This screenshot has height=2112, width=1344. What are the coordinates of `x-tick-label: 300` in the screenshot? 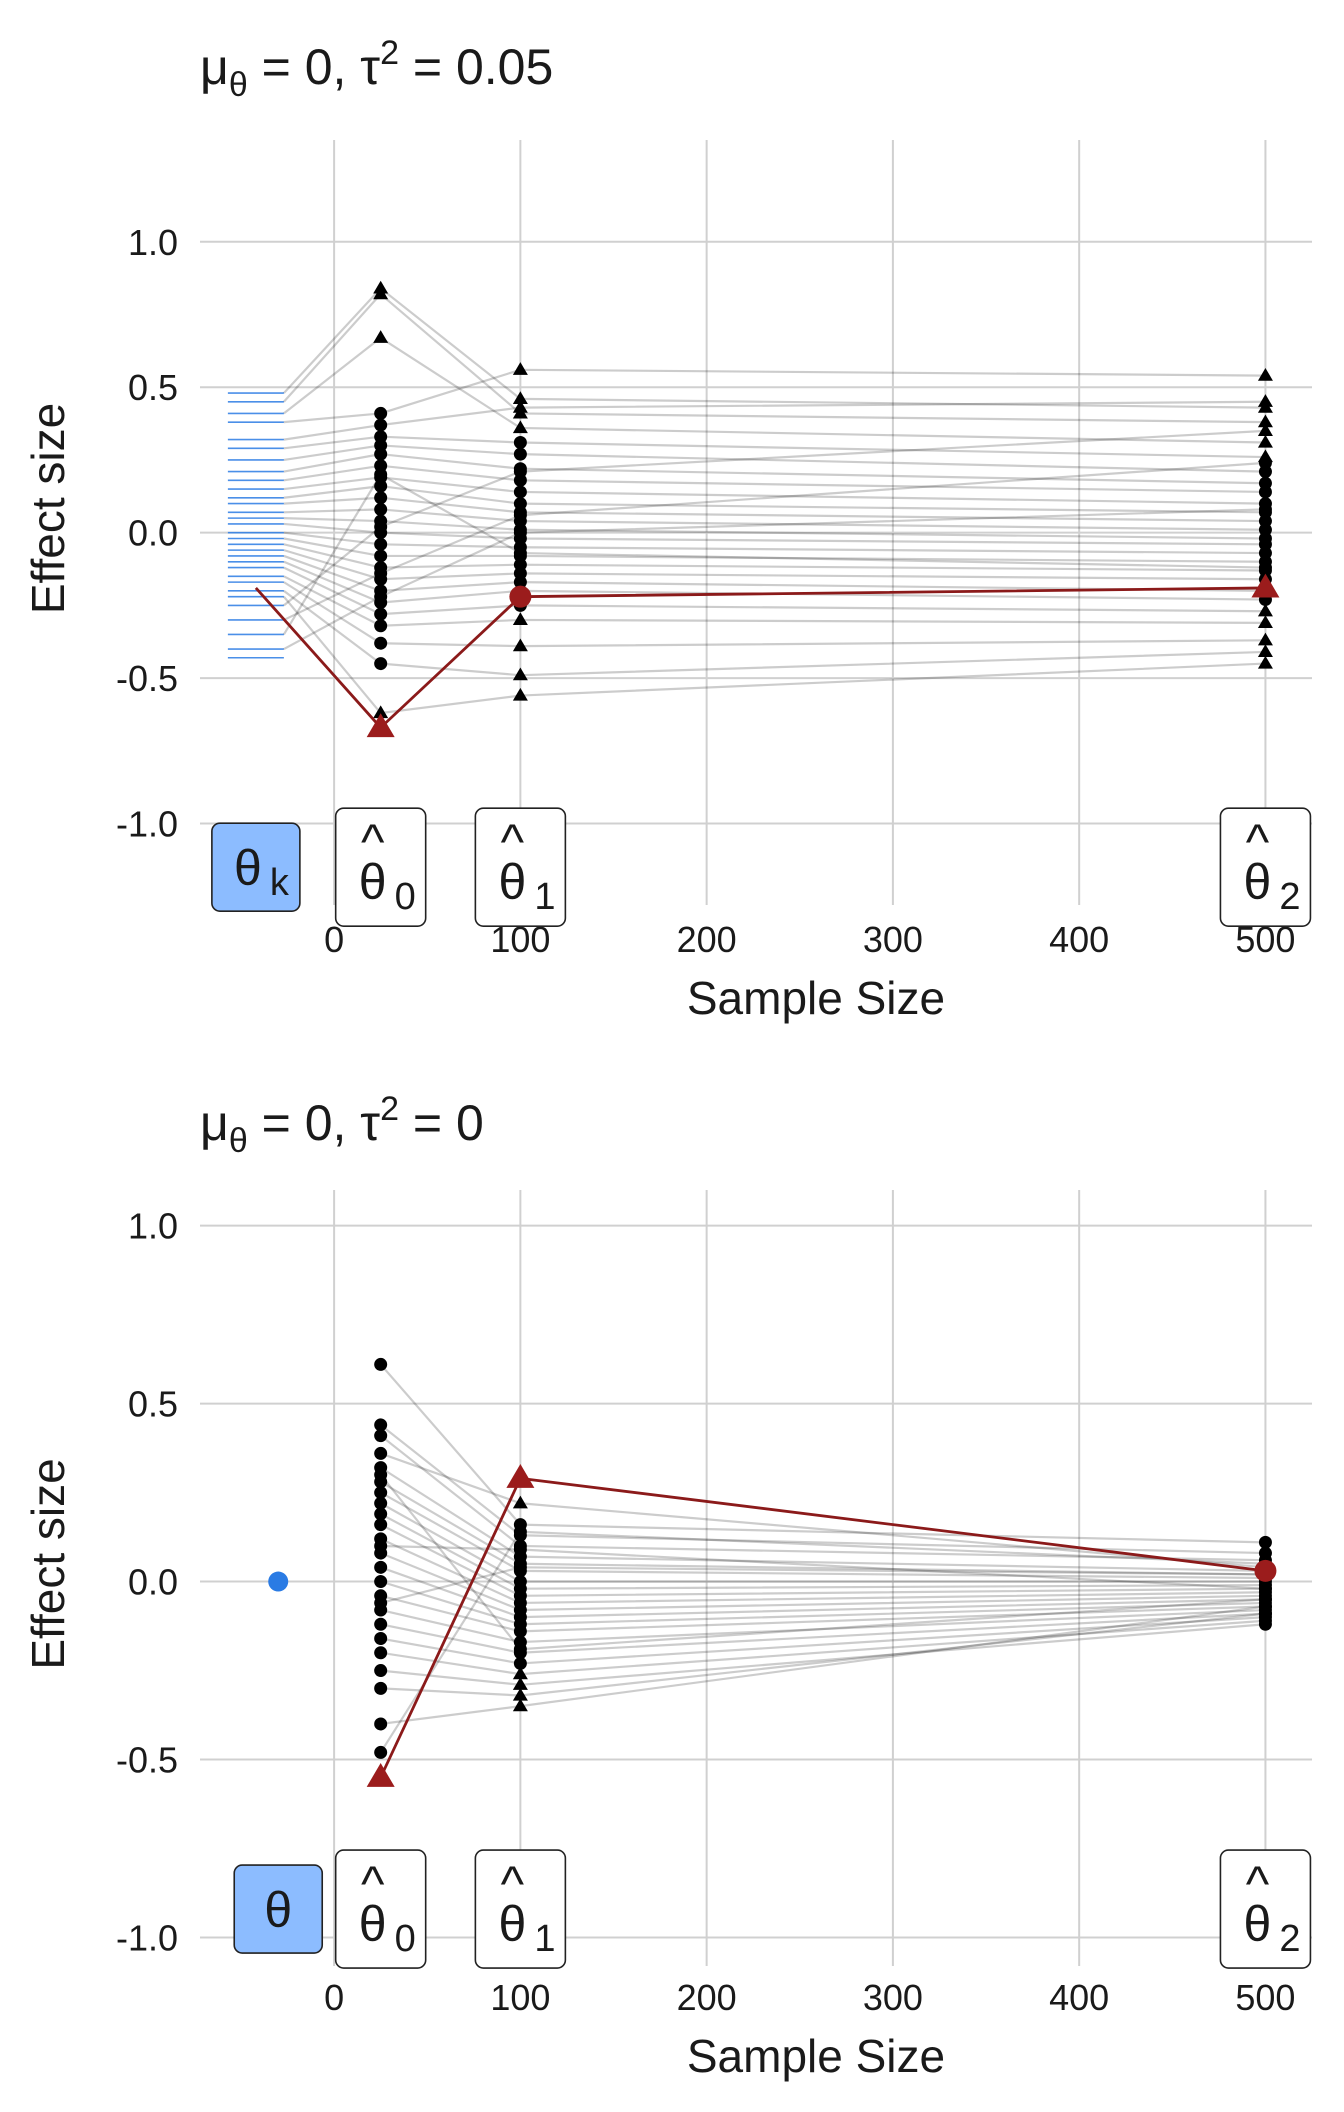 It's located at (893, 939).